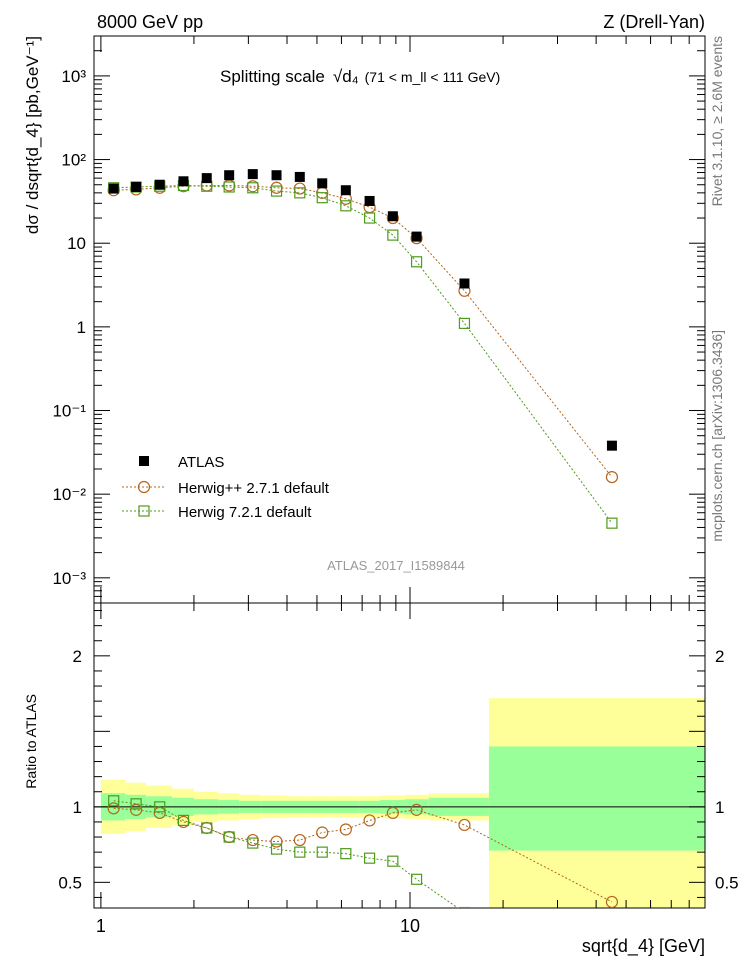 This screenshot has height=972, width=746. Describe the element at coordinates (73, 76) in the screenshot. I see `main-y-tick-label: 10³` at that location.